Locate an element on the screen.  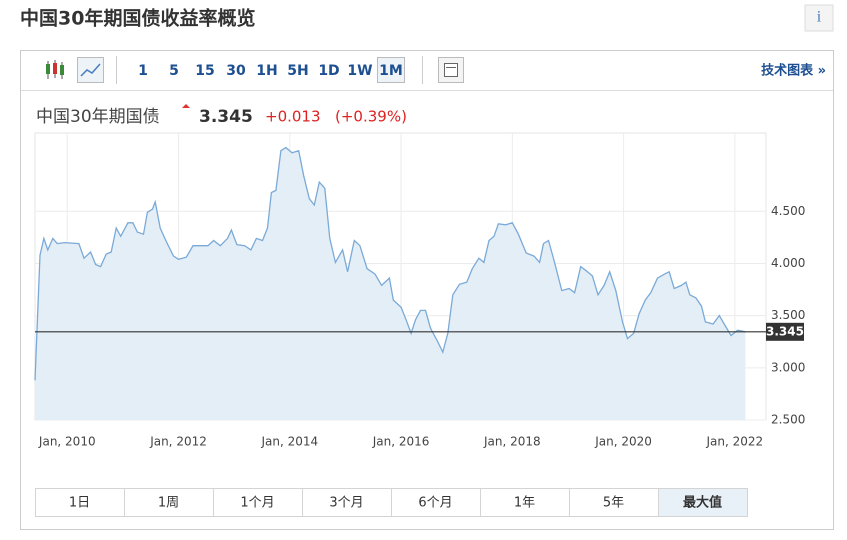
y-tick-label: 3.000 is located at coordinates (788, 367).